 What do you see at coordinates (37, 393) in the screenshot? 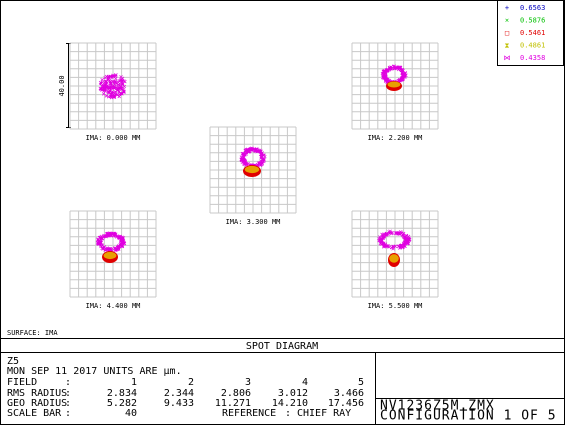
I see `row-label: RMS RADIUS` at bounding box center [37, 393].